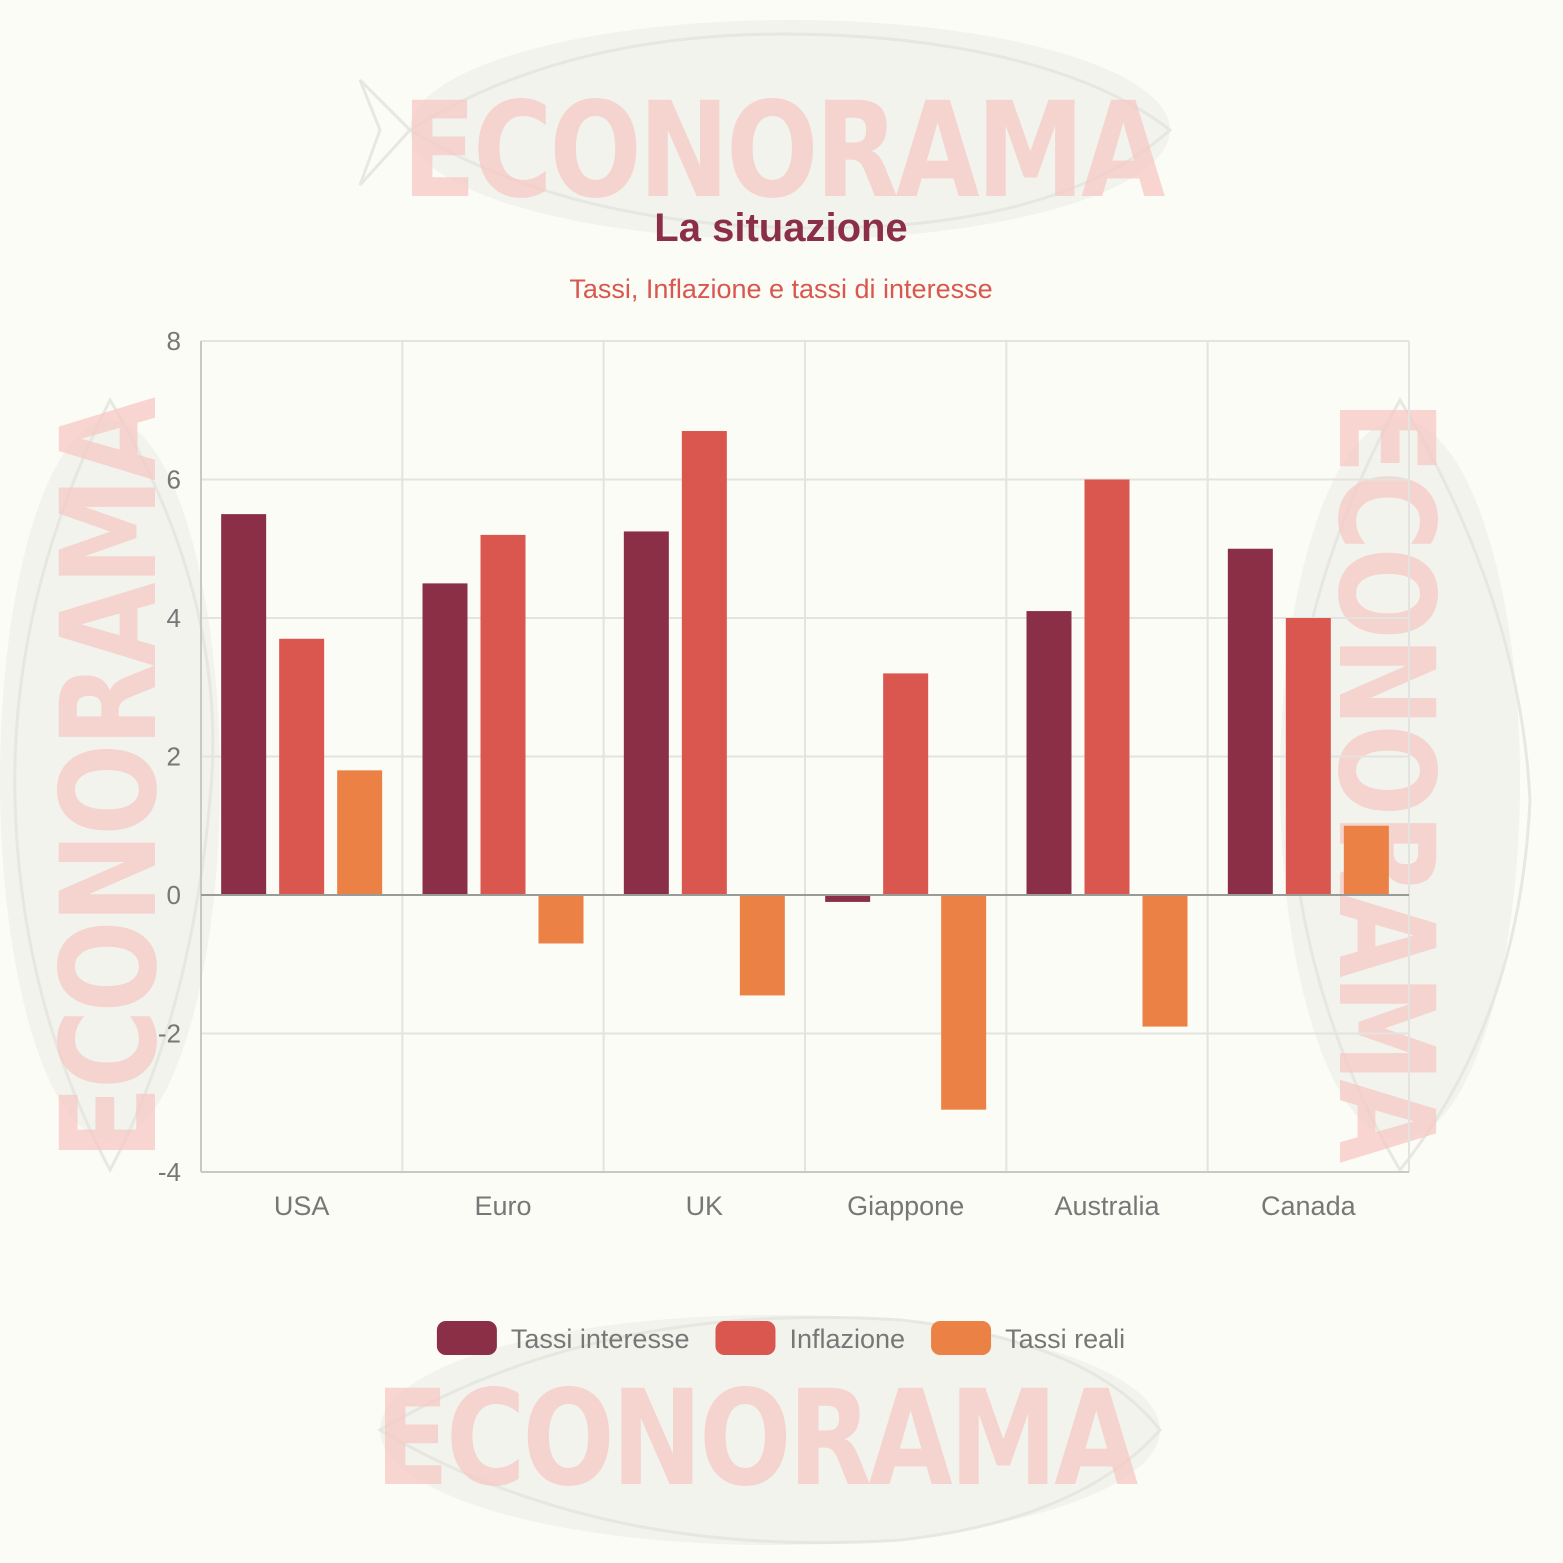 The height and width of the screenshot is (1563, 1563). What do you see at coordinates (244, 704) in the screenshot?
I see `bar-tassi-interesse-usa` at bounding box center [244, 704].